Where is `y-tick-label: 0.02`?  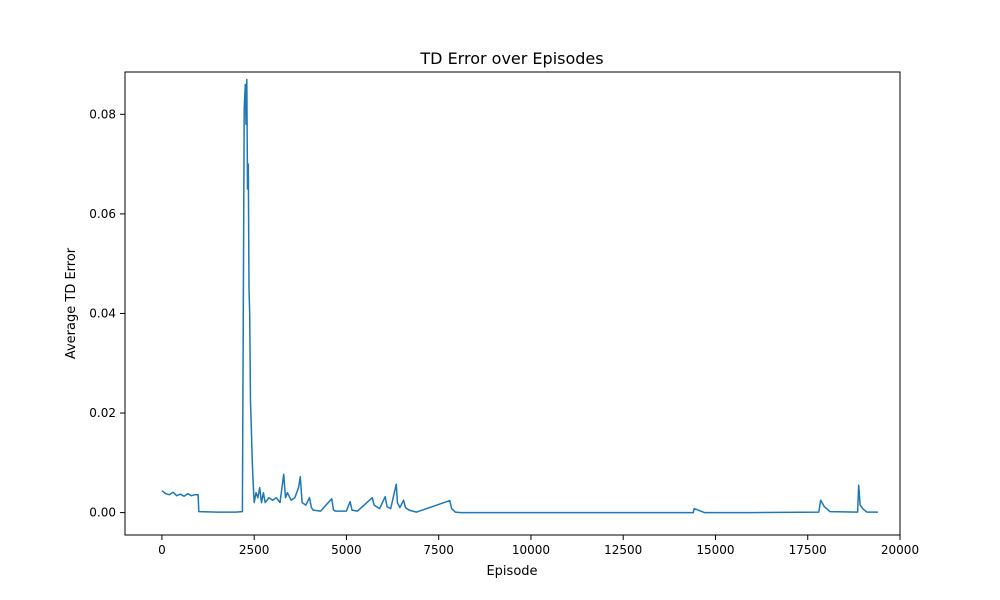
y-tick-label: 0.02 is located at coordinates (102, 413).